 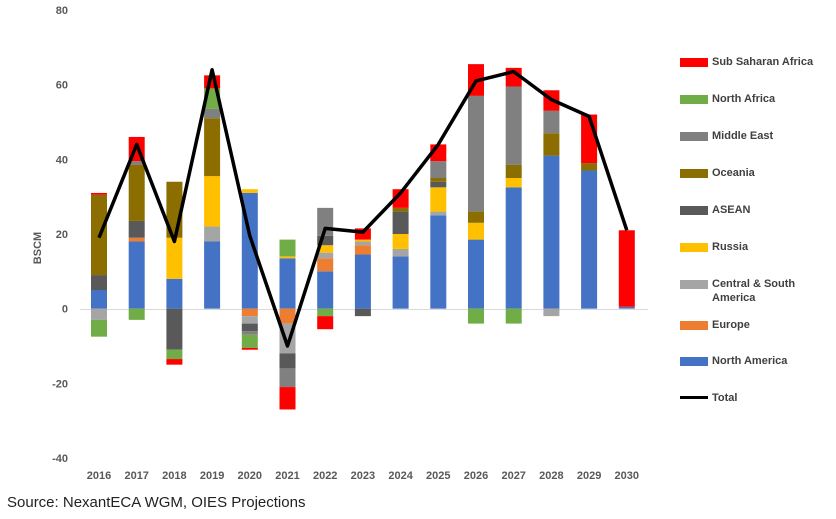 I want to click on x-tick-label: 2027, so click(x=513, y=476).